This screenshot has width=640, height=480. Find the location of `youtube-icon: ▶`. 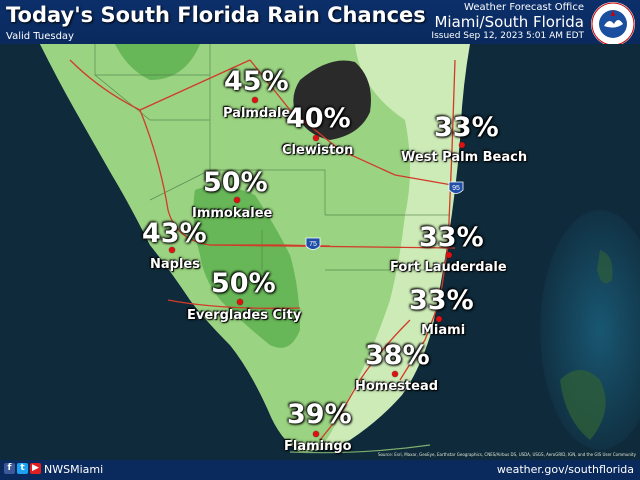

youtube-icon: ▶ is located at coordinates (35, 468).